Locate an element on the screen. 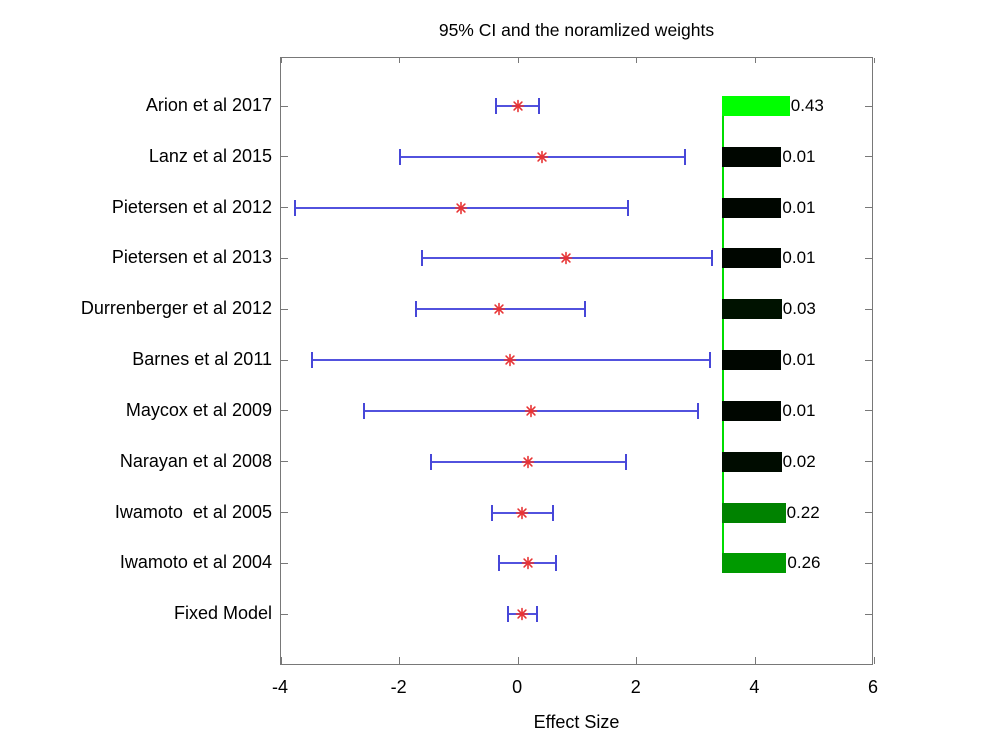  study-label: Iwamoto et al 2005 is located at coordinates (193, 511).